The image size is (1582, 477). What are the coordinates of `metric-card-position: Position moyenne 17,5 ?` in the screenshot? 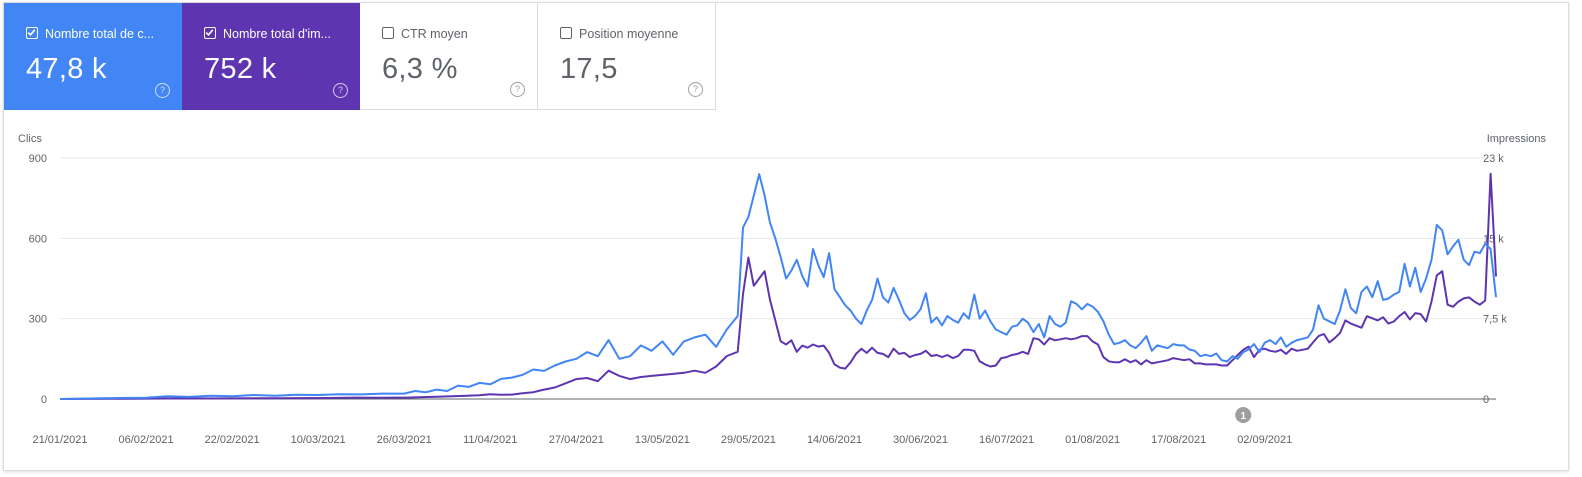 It's located at (627, 56).